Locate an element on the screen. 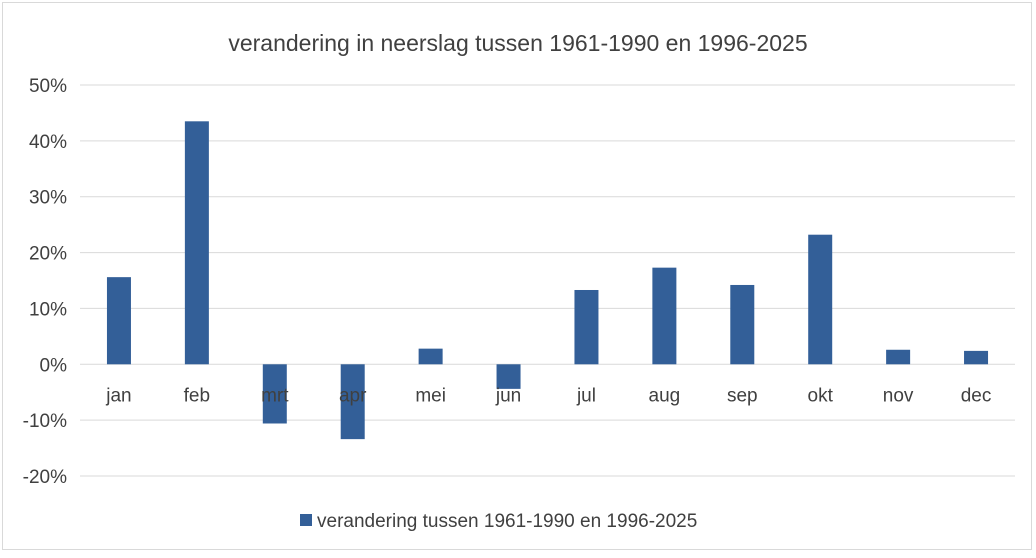 Image resolution: width=1036 pixels, height=558 pixels. x-tick-label-jul: jul is located at coordinates (586, 395).